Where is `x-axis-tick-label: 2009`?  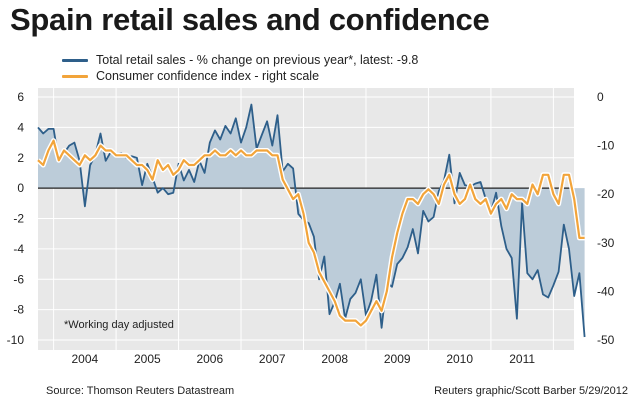 x-axis-tick-label: 2009 is located at coordinates (397, 359).